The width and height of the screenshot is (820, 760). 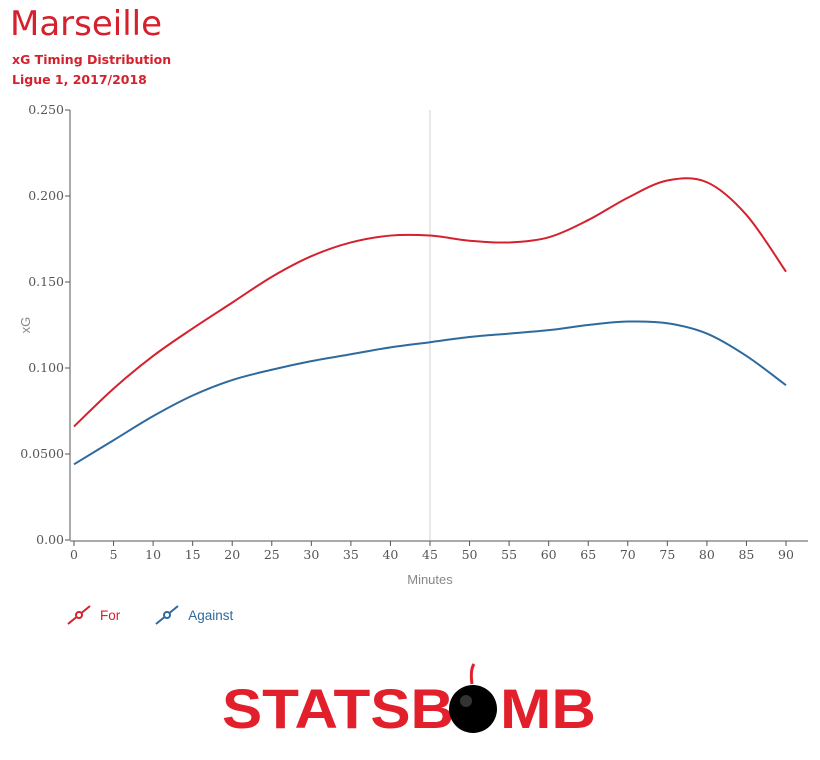 I want to click on x-tick-label: 65, so click(x=588, y=554).